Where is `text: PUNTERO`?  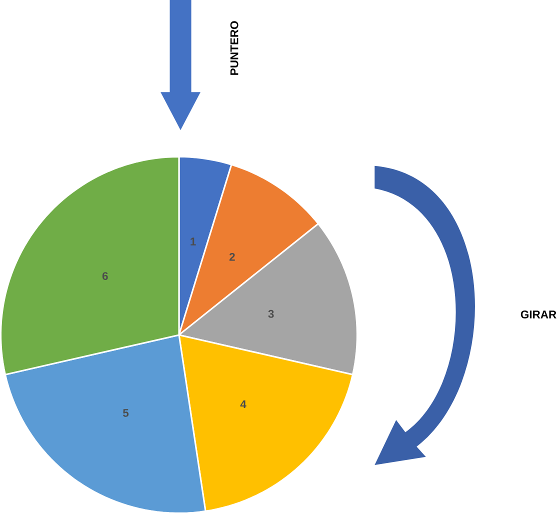 text: PUNTERO is located at coordinates (234, 48).